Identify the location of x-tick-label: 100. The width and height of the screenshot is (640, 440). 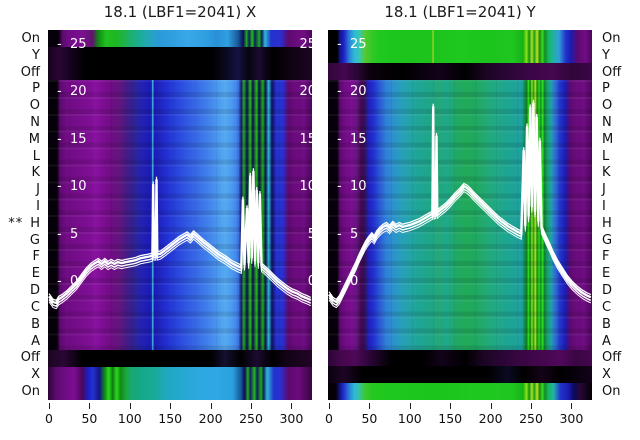
(409, 418).